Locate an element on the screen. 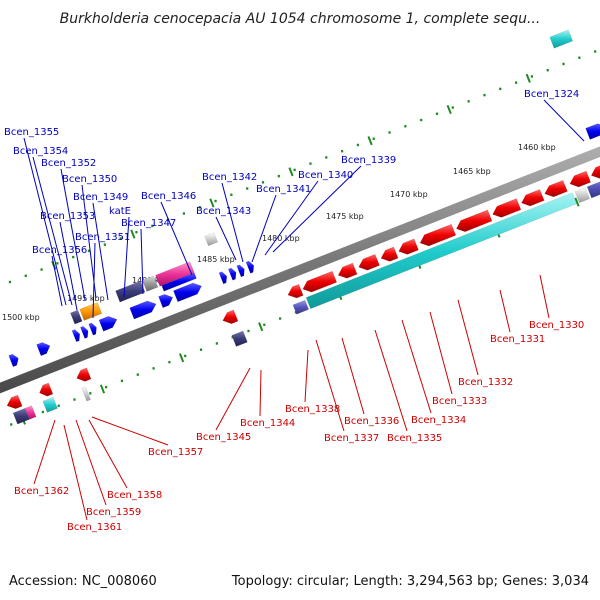  scale-label: 1495 kbp is located at coordinates (86, 298).